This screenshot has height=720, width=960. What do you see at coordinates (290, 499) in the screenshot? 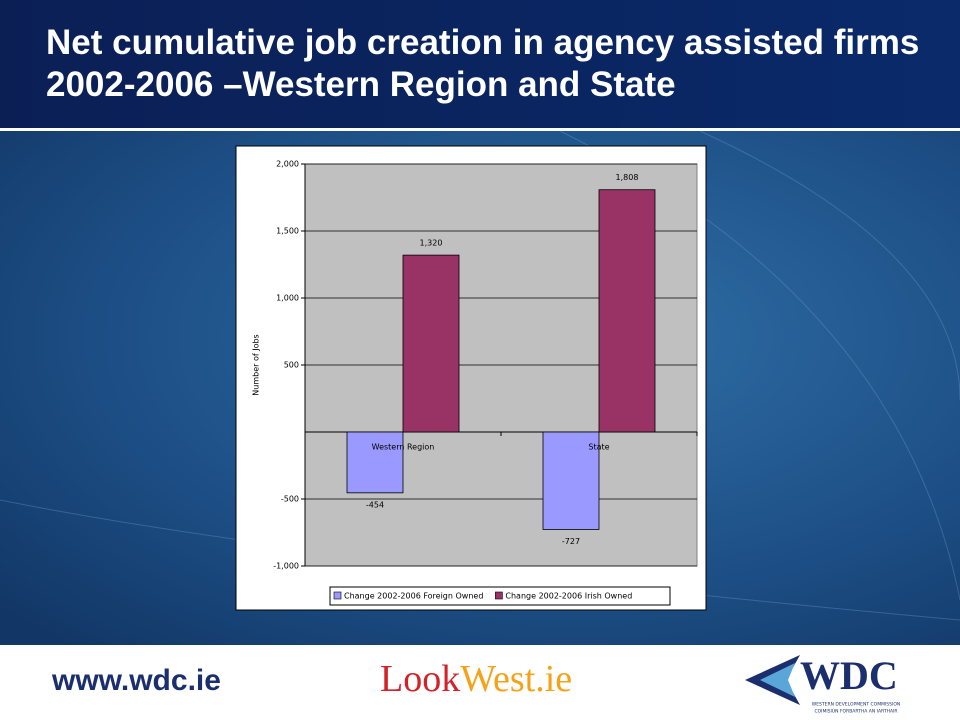
I see `y-tick-label: -500` at bounding box center [290, 499].